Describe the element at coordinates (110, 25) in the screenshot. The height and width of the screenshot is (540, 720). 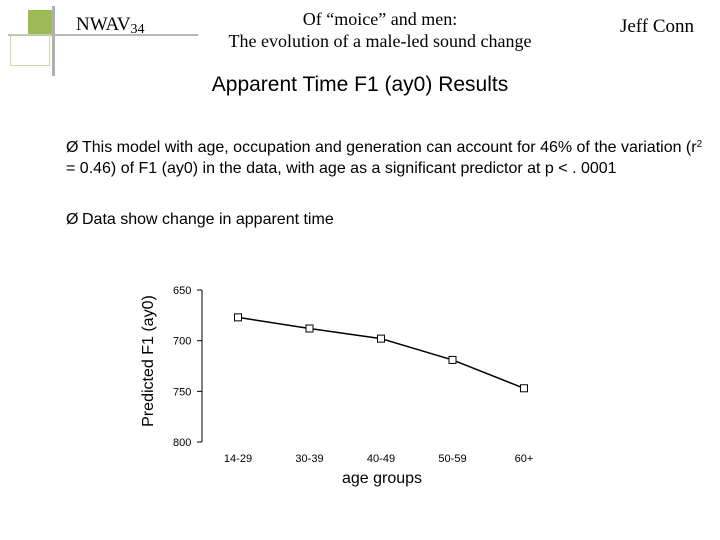
I see `conference-label: NWAV34` at that location.